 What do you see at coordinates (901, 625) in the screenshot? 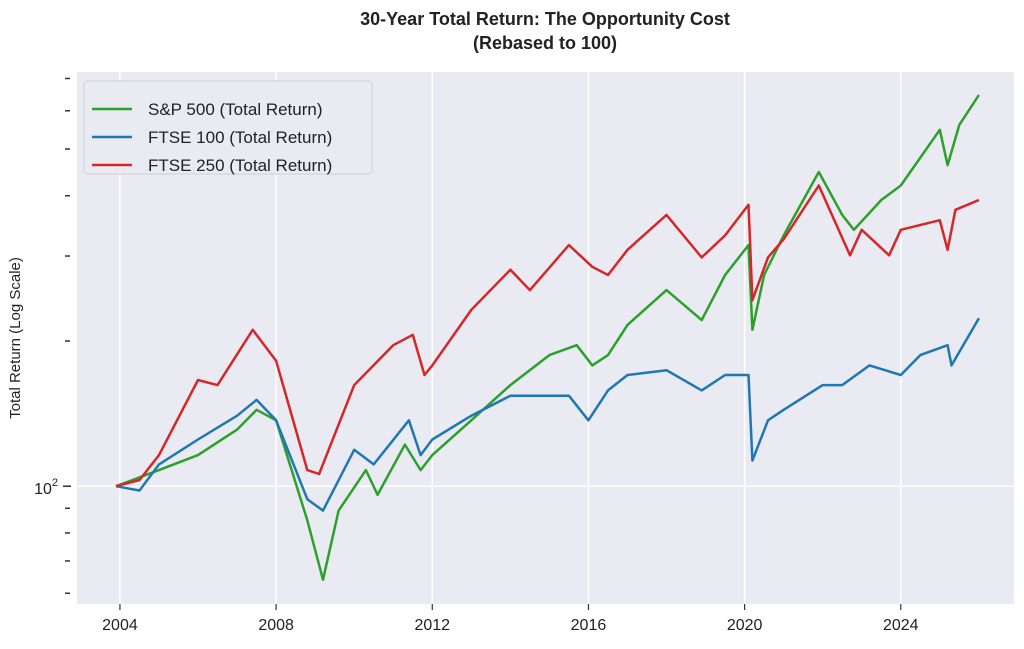
I see `x-tick-label: 2024` at bounding box center [901, 625].